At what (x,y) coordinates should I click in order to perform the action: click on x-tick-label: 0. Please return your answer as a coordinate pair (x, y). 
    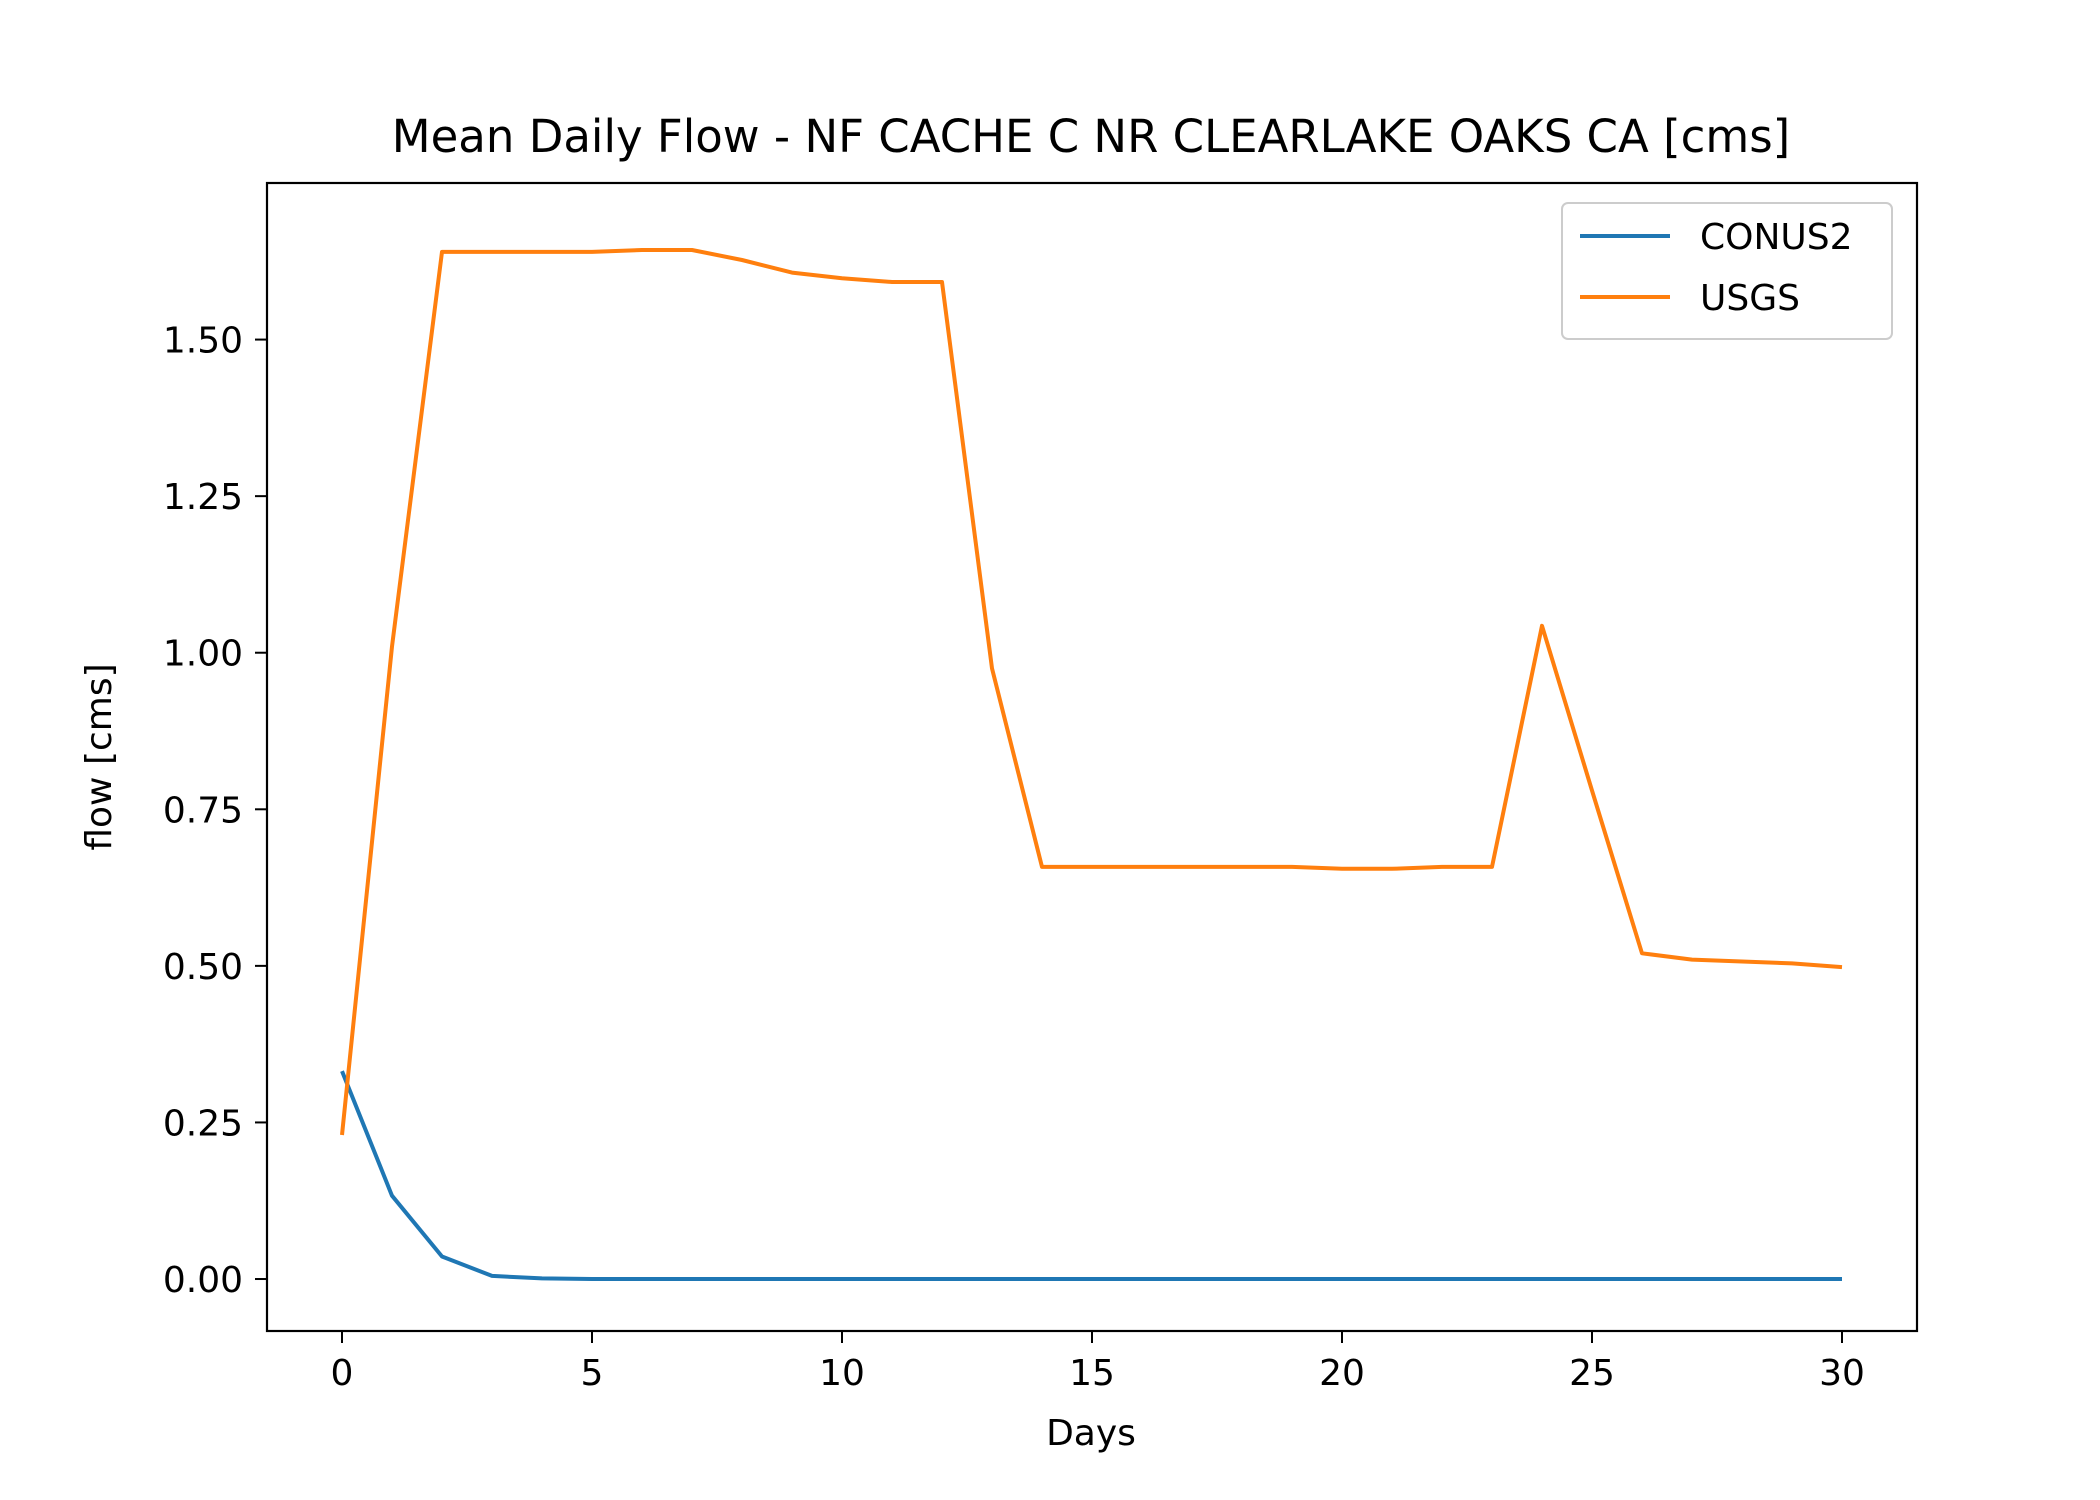
    Looking at the image, I should click on (342, 1373).